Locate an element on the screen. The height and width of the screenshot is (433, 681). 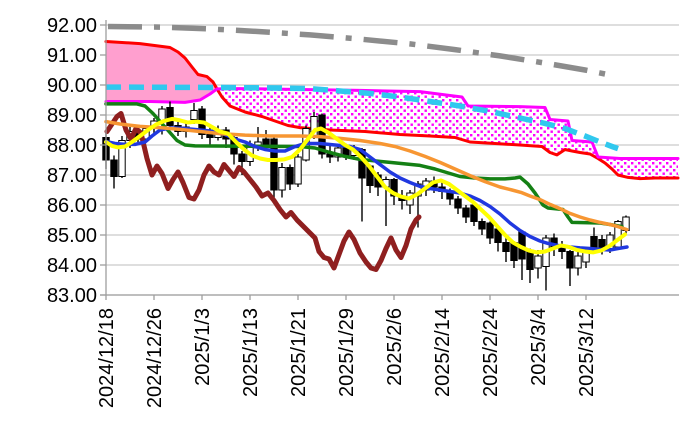
x-axis-label: 2025/1/29 is located at coordinates (347, 352).